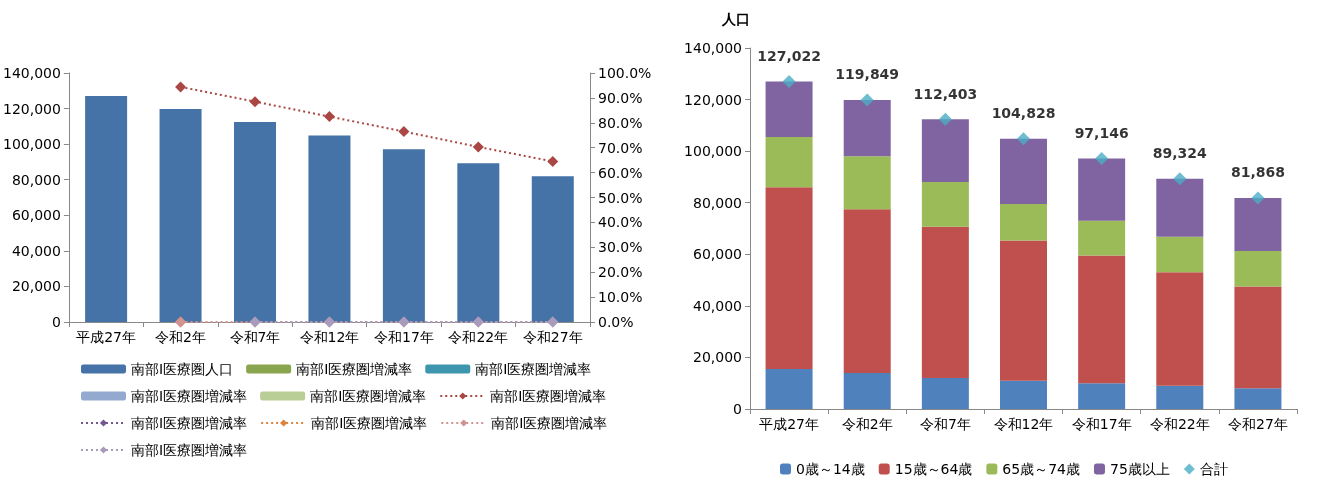  What do you see at coordinates (620, 297) in the screenshot?
I see `y2-tick-label: 10.0%` at bounding box center [620, 297].